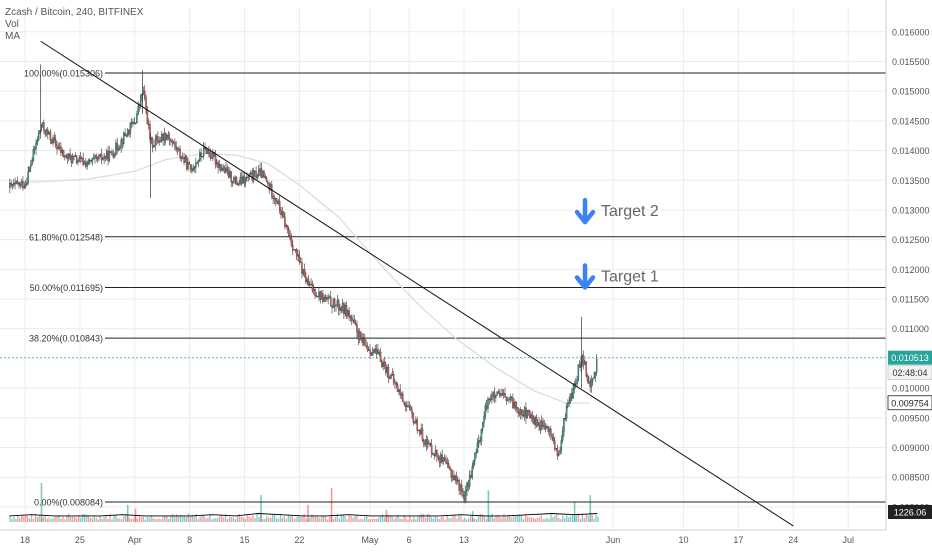 This screenshot has width=932, height=555. What do you see at coordinates (304, 502) in the screenshot?
I see `volume-pane` at bounding box center [304, 502].